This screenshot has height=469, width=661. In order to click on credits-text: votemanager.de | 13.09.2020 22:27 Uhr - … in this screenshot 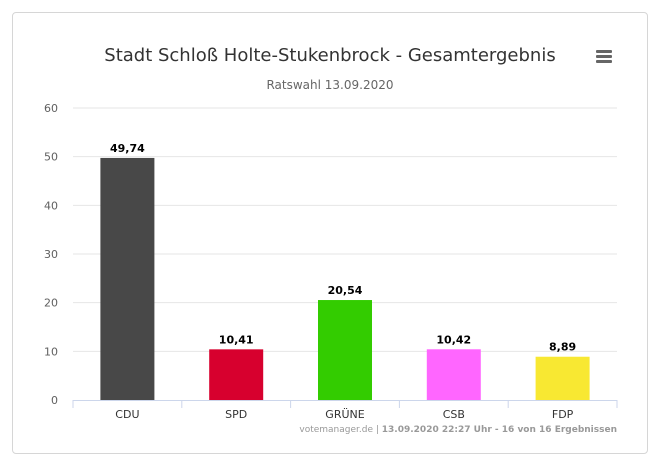, I will do `click(458, 430)`.